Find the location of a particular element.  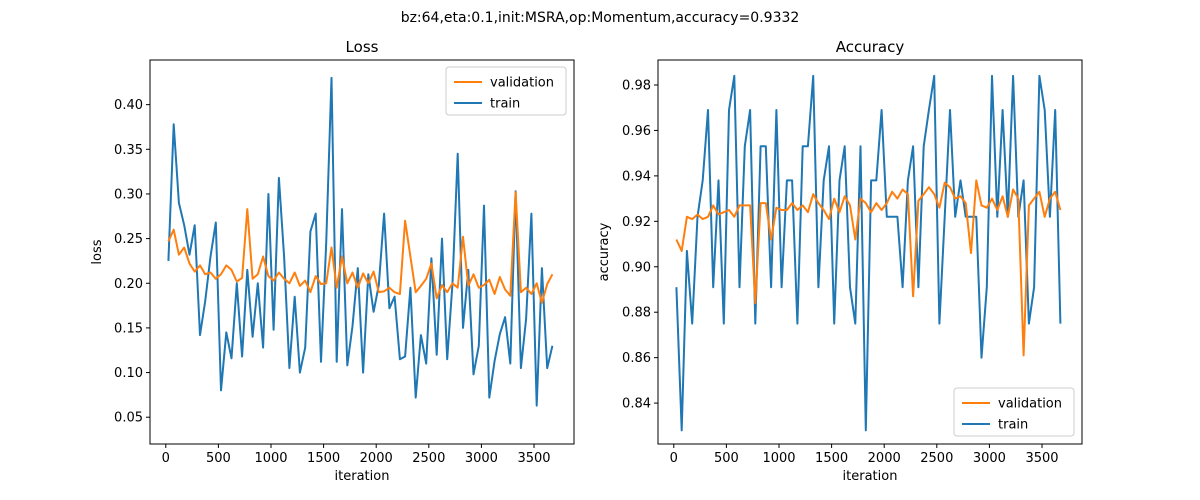

y-tick-label: 0.86 is located at coordinates (636, 358).